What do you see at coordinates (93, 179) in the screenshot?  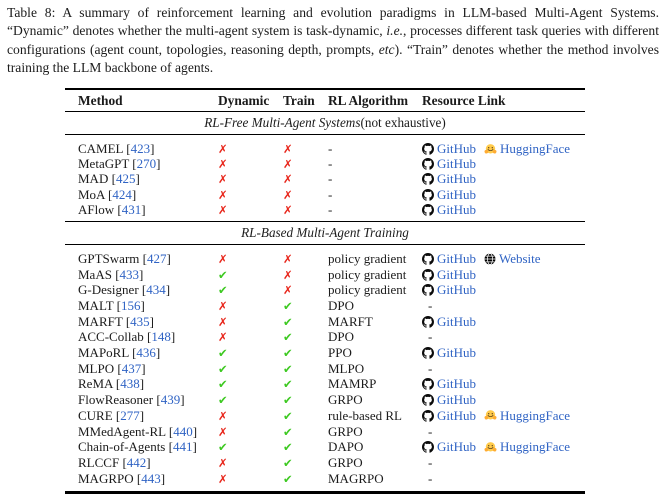 I see `method-name: MAD` at bounding box center [93, 179].